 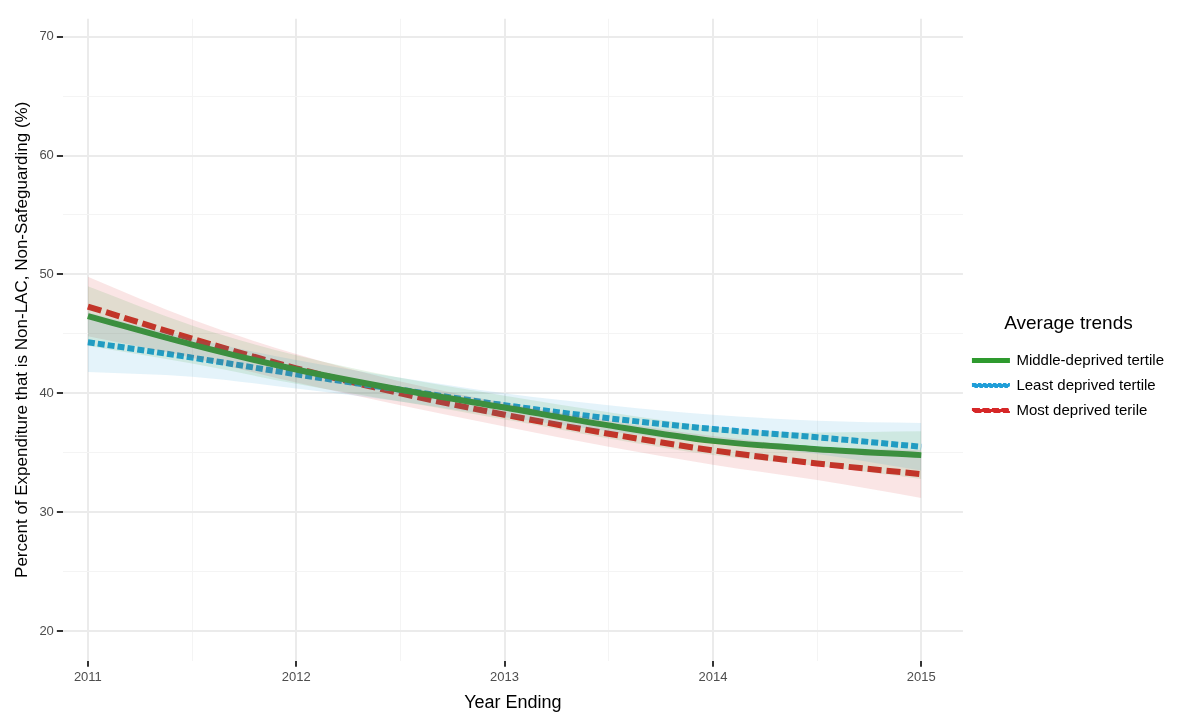 I want to click on x-axis-title: Year Ending, so click(x=513, y=702).